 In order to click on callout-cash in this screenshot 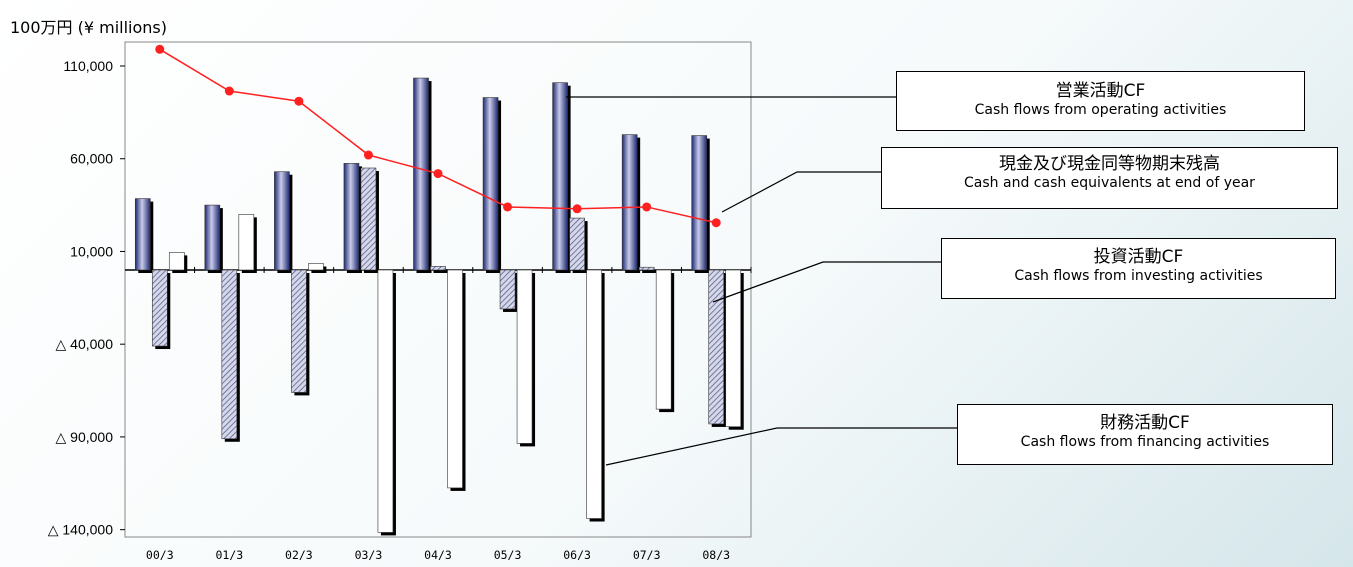, I will do `click(801, 192)`.